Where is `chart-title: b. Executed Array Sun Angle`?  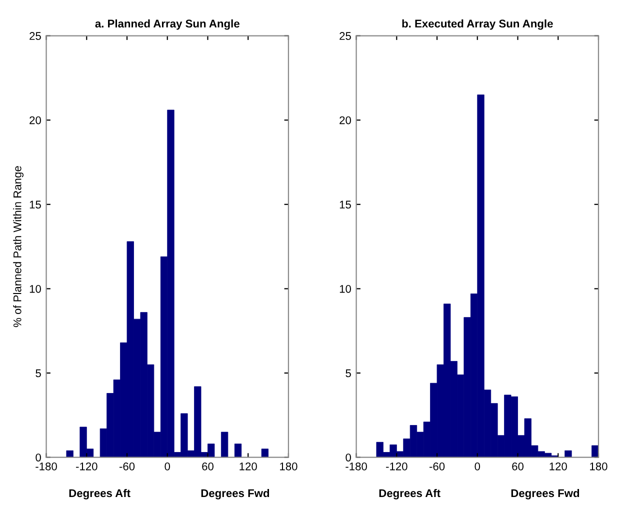
chart-title: b. Executed Array Sun Angle is located at coordinates (477, 24).